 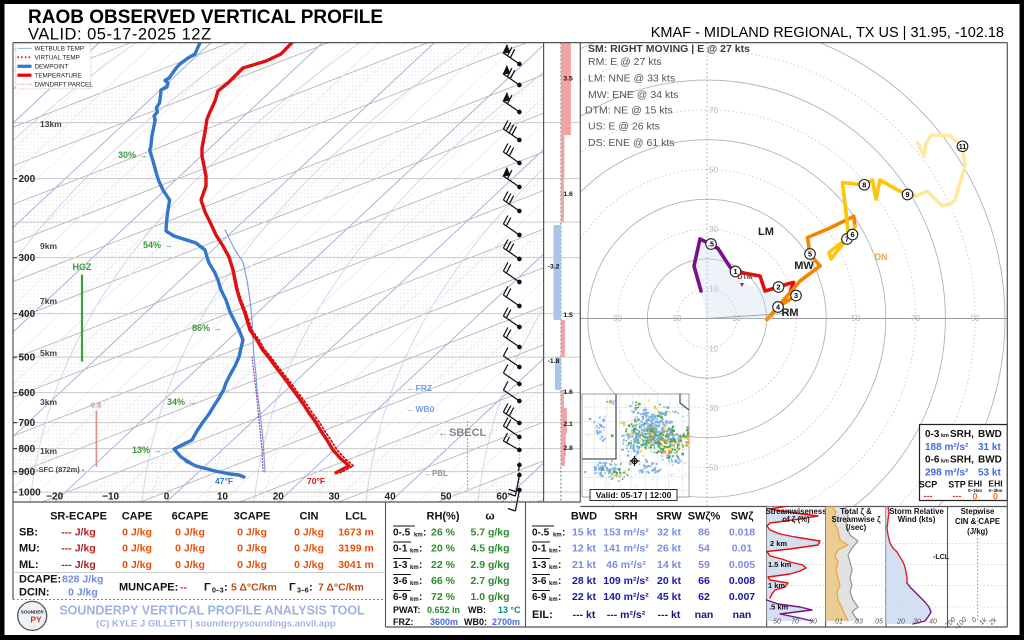 I want to click on svg-text: CIN, so click(x=309, y=517).